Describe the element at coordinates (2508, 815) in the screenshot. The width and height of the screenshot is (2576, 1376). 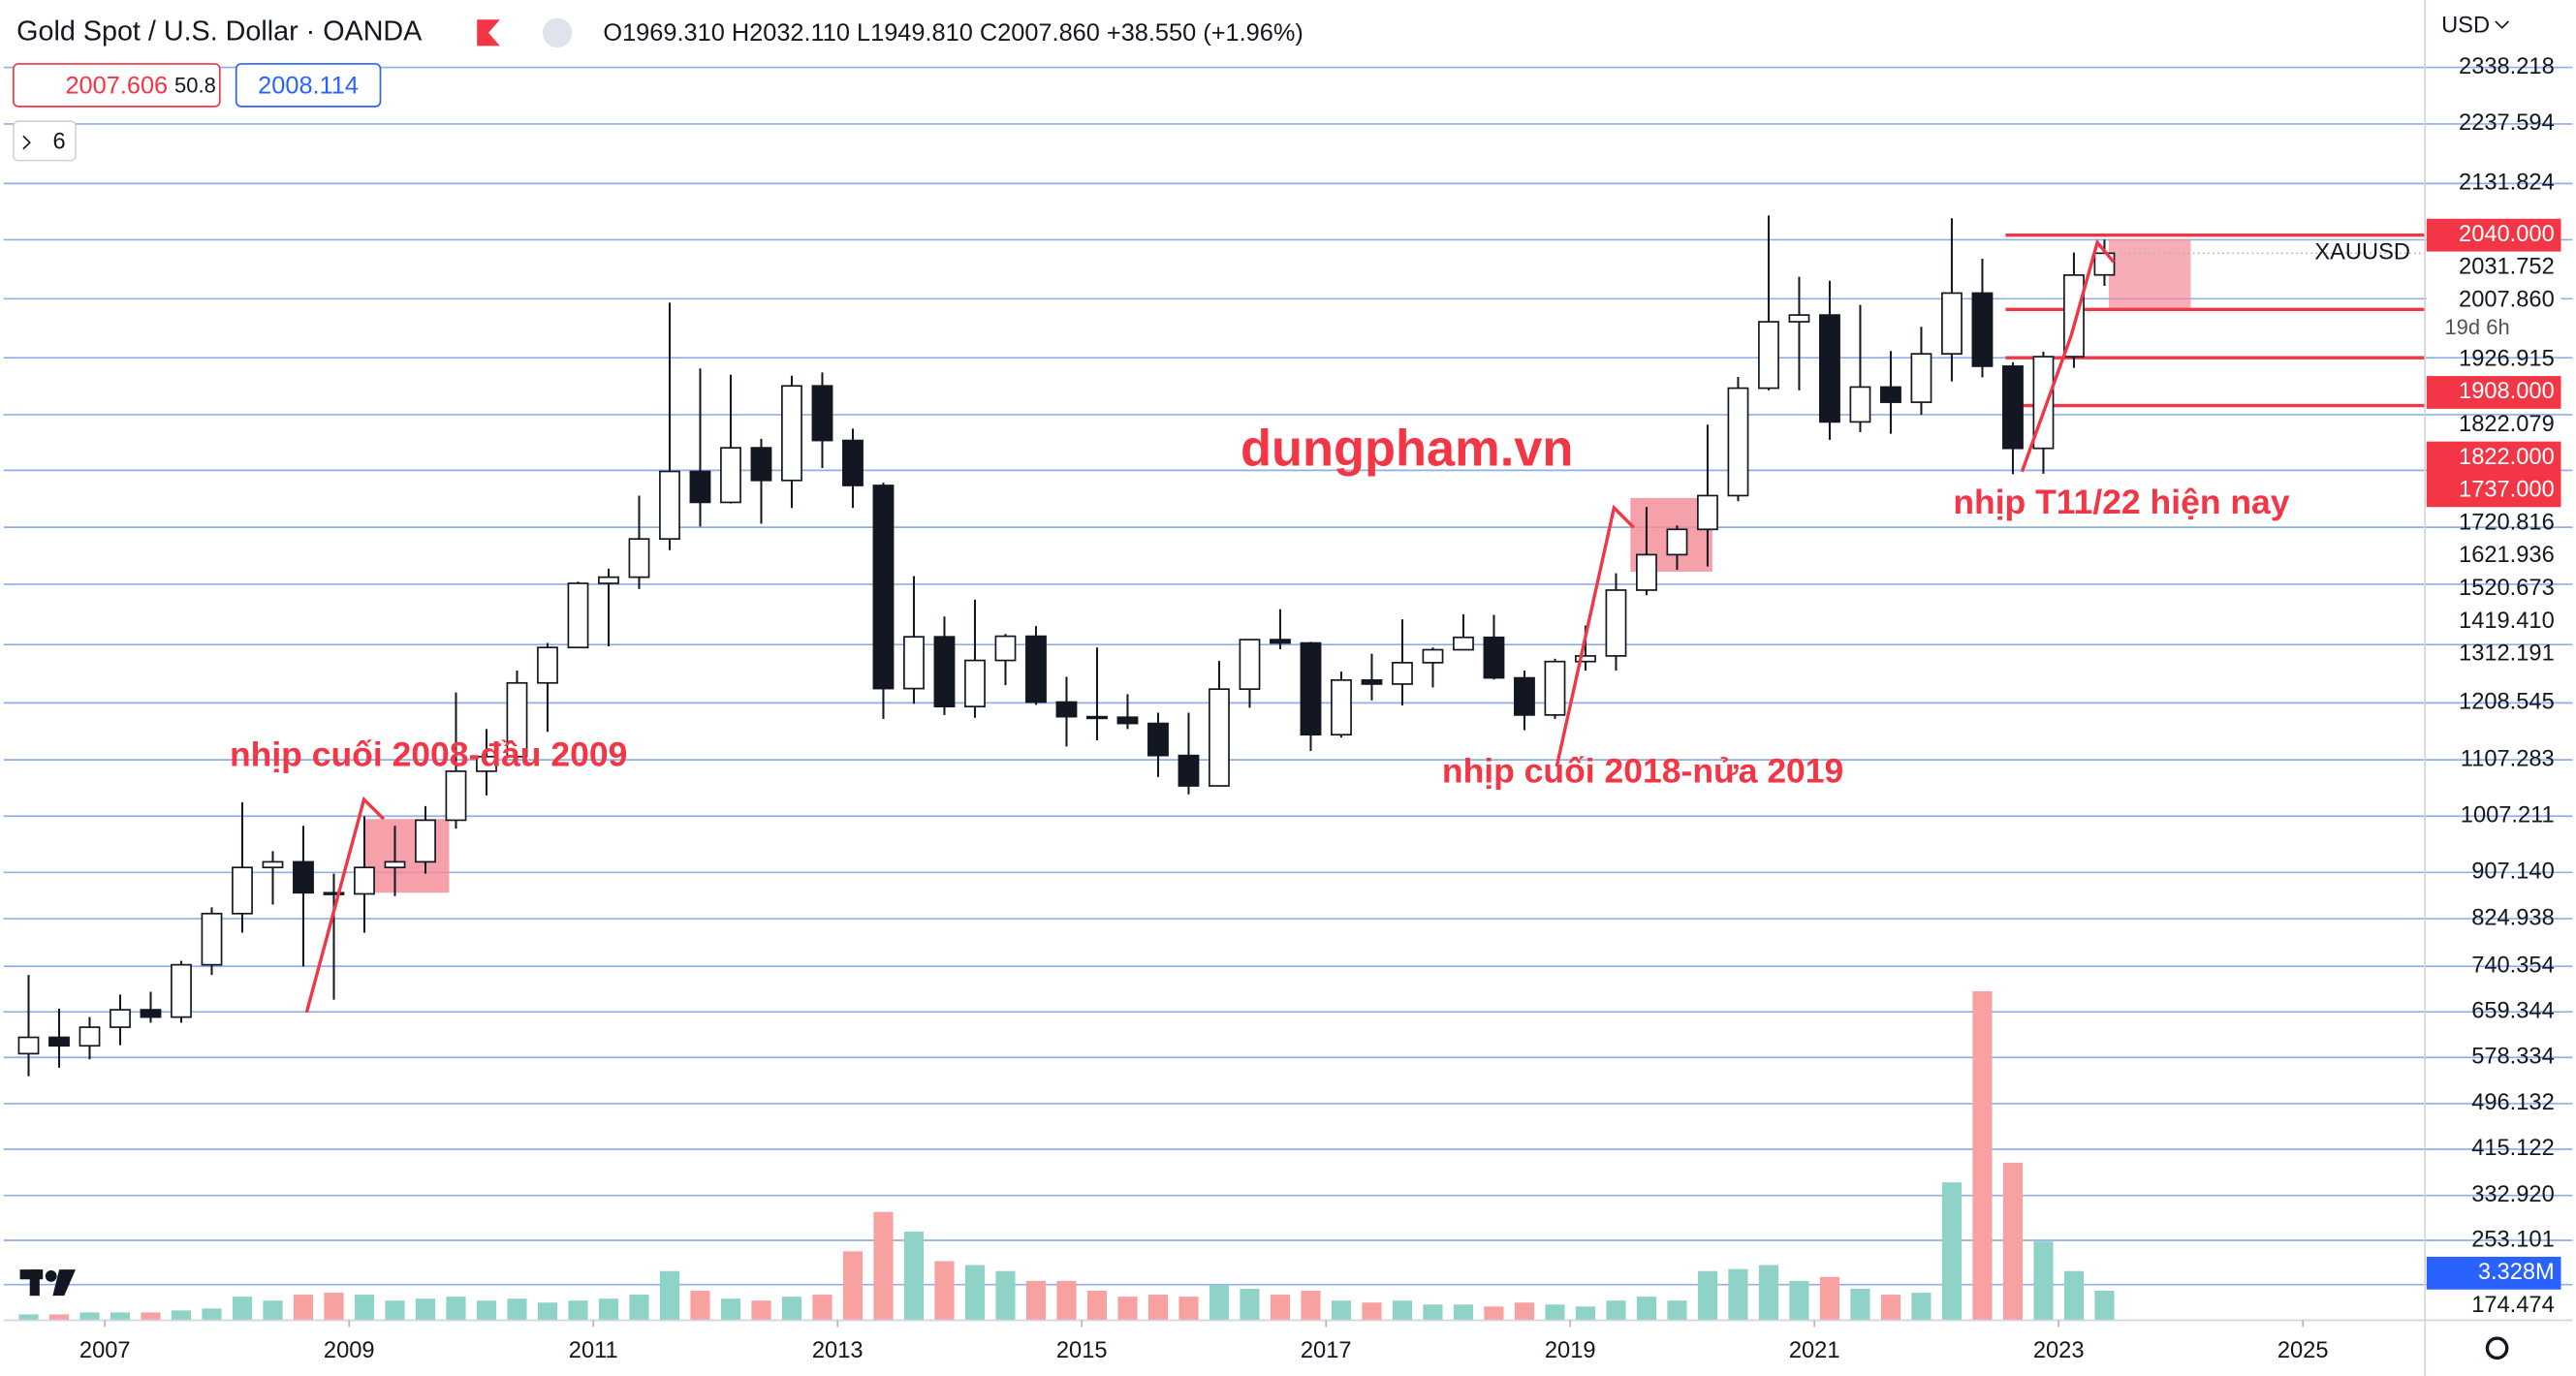
I see `y-tick-label: 1007.211` at that location.